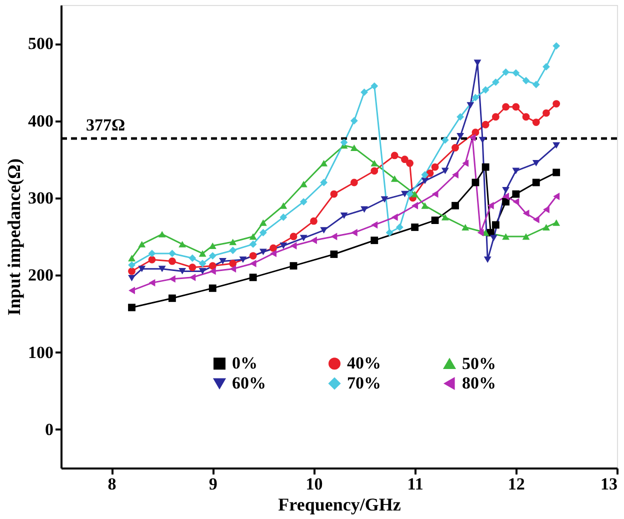  I want to click on y-tick-label: 0, so click(49, 429).